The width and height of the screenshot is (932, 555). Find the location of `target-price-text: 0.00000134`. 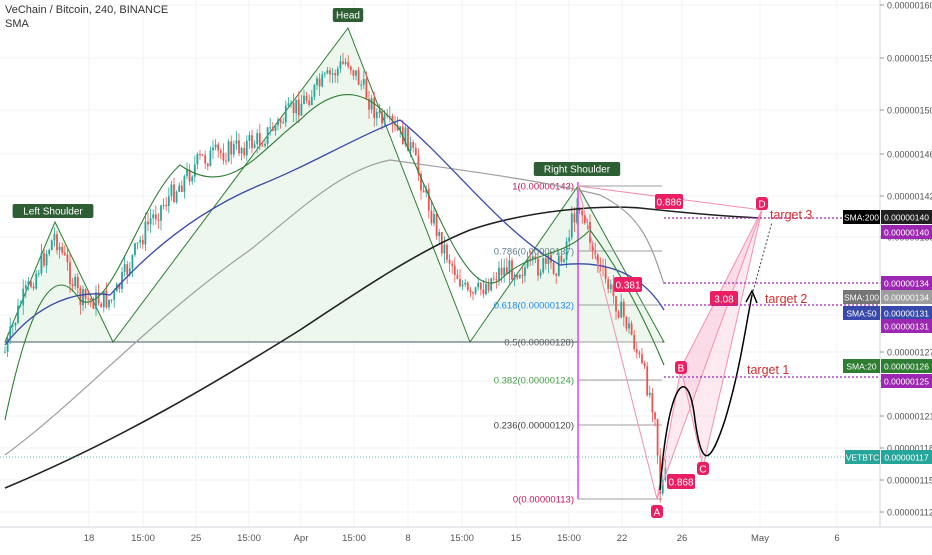

target-price-text: 0.00000134 is located at coordinates (906, 284).